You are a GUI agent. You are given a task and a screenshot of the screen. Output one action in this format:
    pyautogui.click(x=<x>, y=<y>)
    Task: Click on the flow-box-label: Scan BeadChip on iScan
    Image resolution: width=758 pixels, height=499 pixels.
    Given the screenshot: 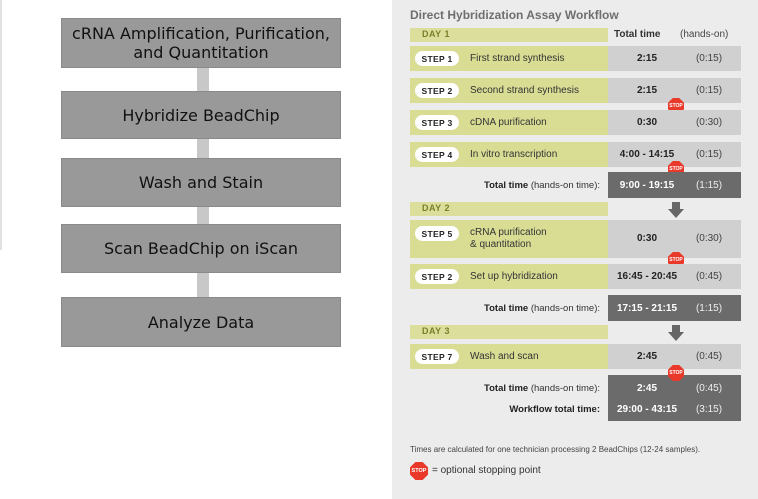 What is the action you would take?
    pyautogui.click(x=201, y=248)
    